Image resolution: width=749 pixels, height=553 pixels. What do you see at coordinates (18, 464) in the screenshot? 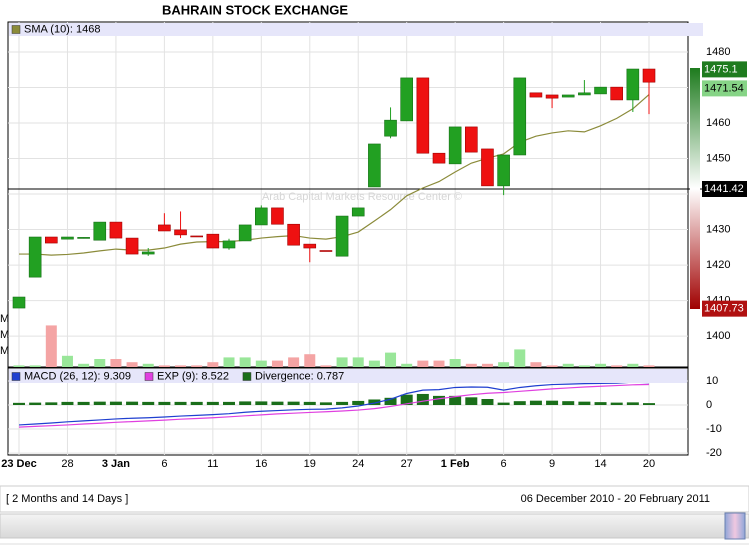
I see `x-tick-label: 23 Dec` at bounding box center [18, 464].